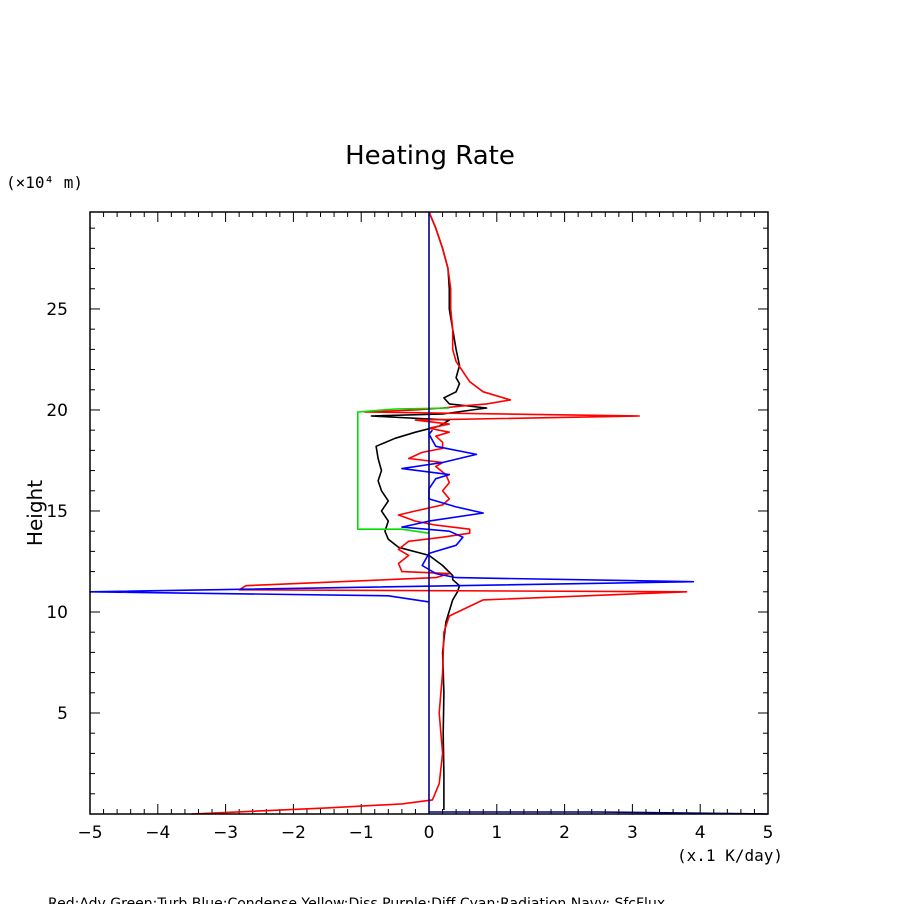  I want to click on series-turb-line, so click(403, 470).